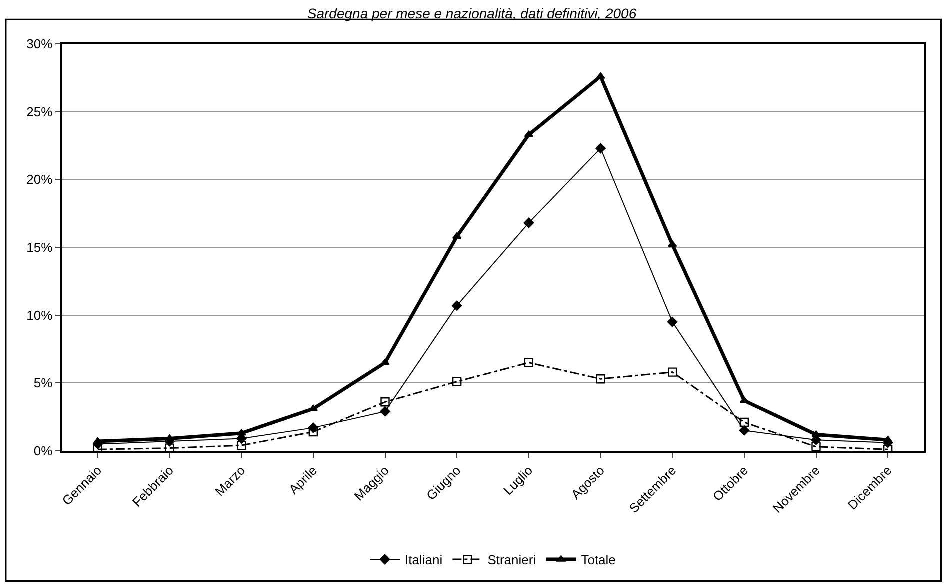  I want to click on y-tick-label: 25%, so click(40, 112).